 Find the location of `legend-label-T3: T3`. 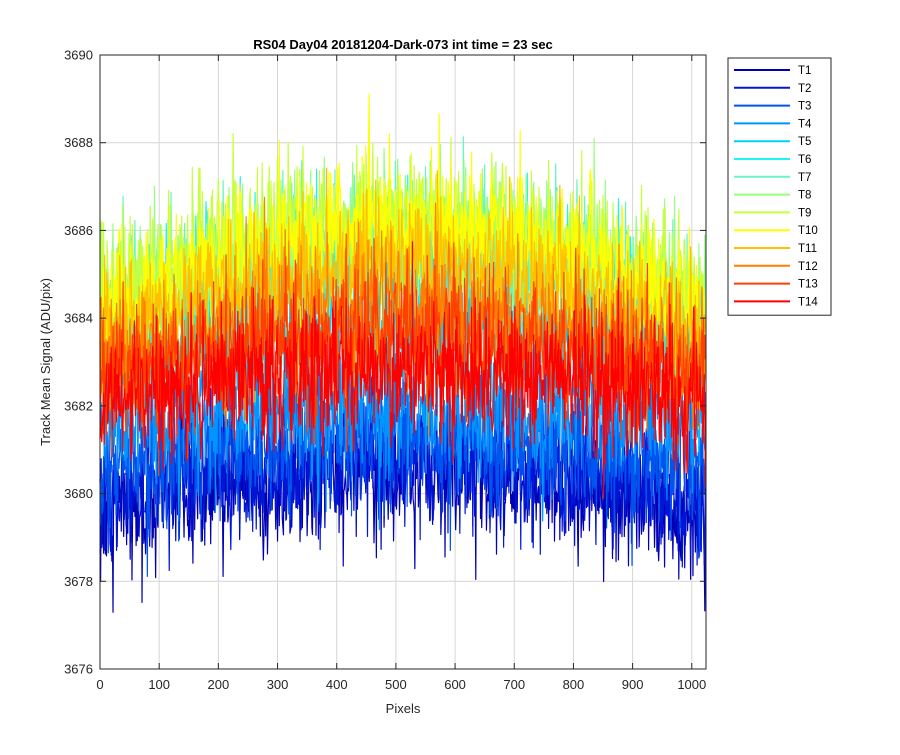

legend-label-T3: T3 is located at coordinates (804, 107).